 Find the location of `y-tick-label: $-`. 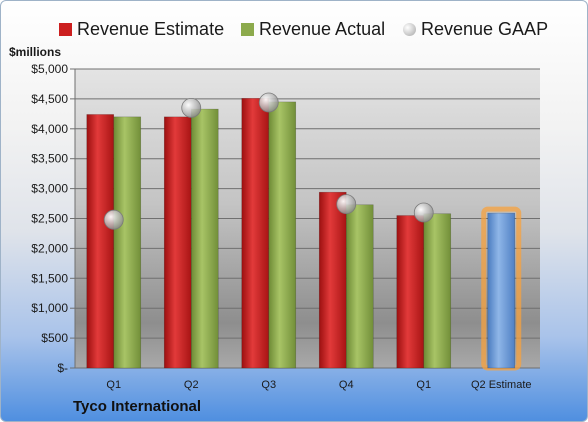

y-tick-label: $- is located at coordinates (62, 368).